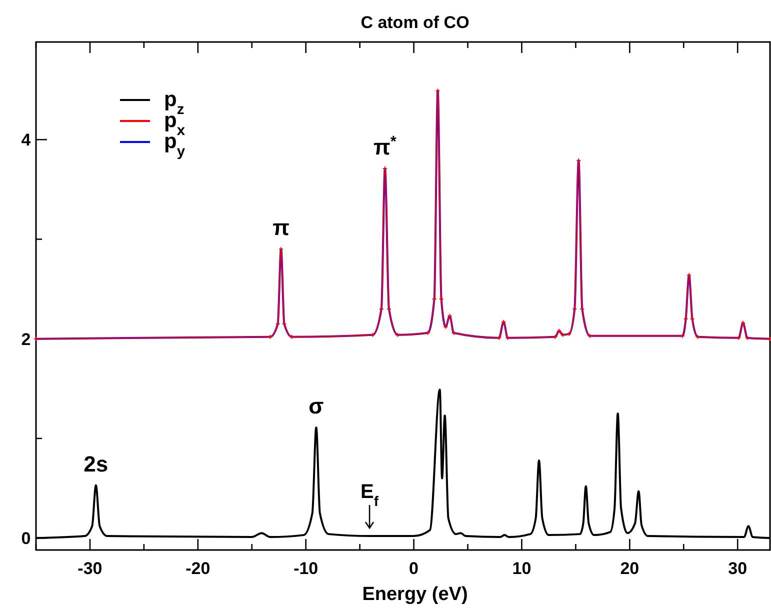  Describe the element at coordinates (369, 495) in the screenshot. I see `annotation: E$_{f}$` at that location.